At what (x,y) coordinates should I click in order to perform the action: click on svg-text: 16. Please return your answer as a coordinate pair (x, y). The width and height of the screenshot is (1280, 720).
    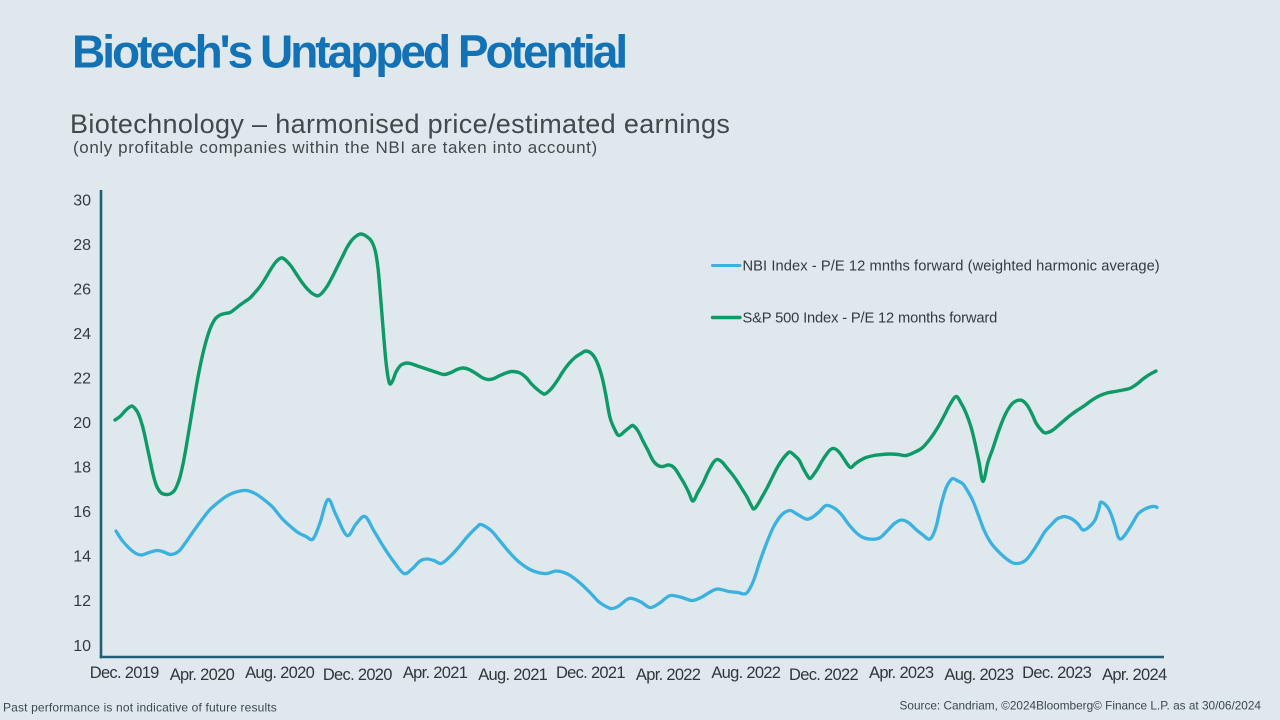
    Looking at the image, I should click on (82, 512).